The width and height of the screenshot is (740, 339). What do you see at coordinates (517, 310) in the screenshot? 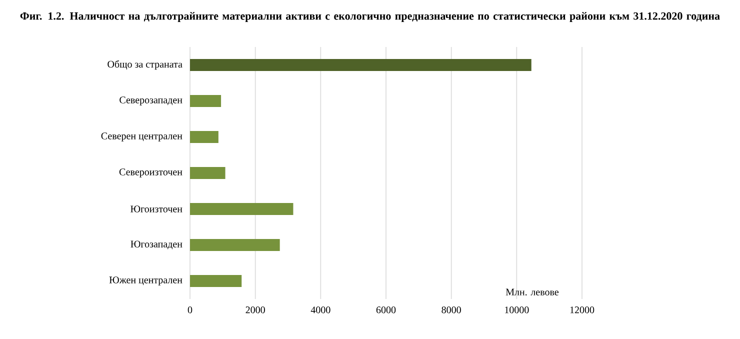
I see `x-tick-label: 10000` at bounding box center [517, 310].